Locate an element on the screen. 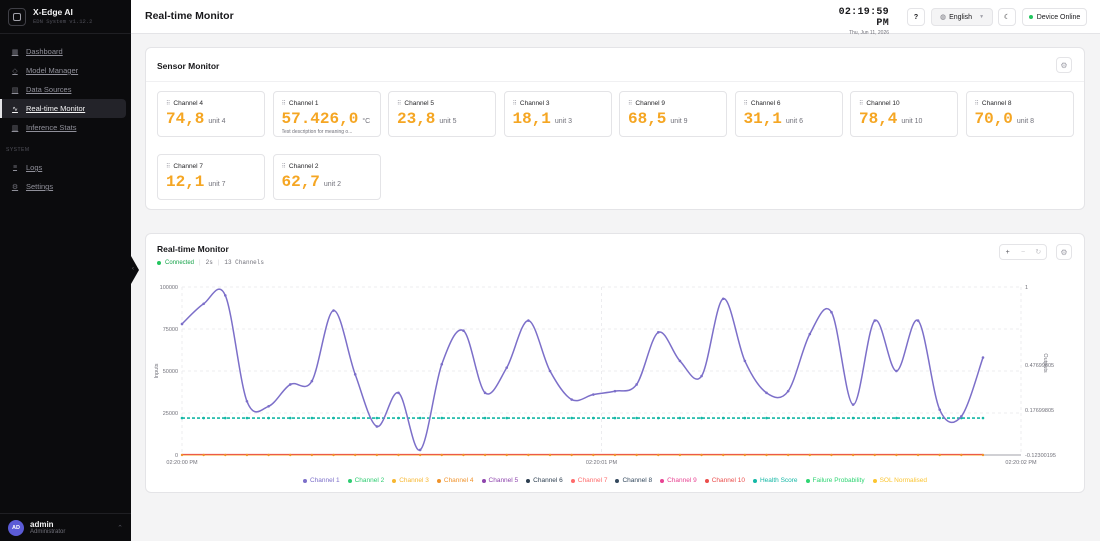 The image size is (1100, 541). zoom-in-button: + is located at coordinates (1007, 252).